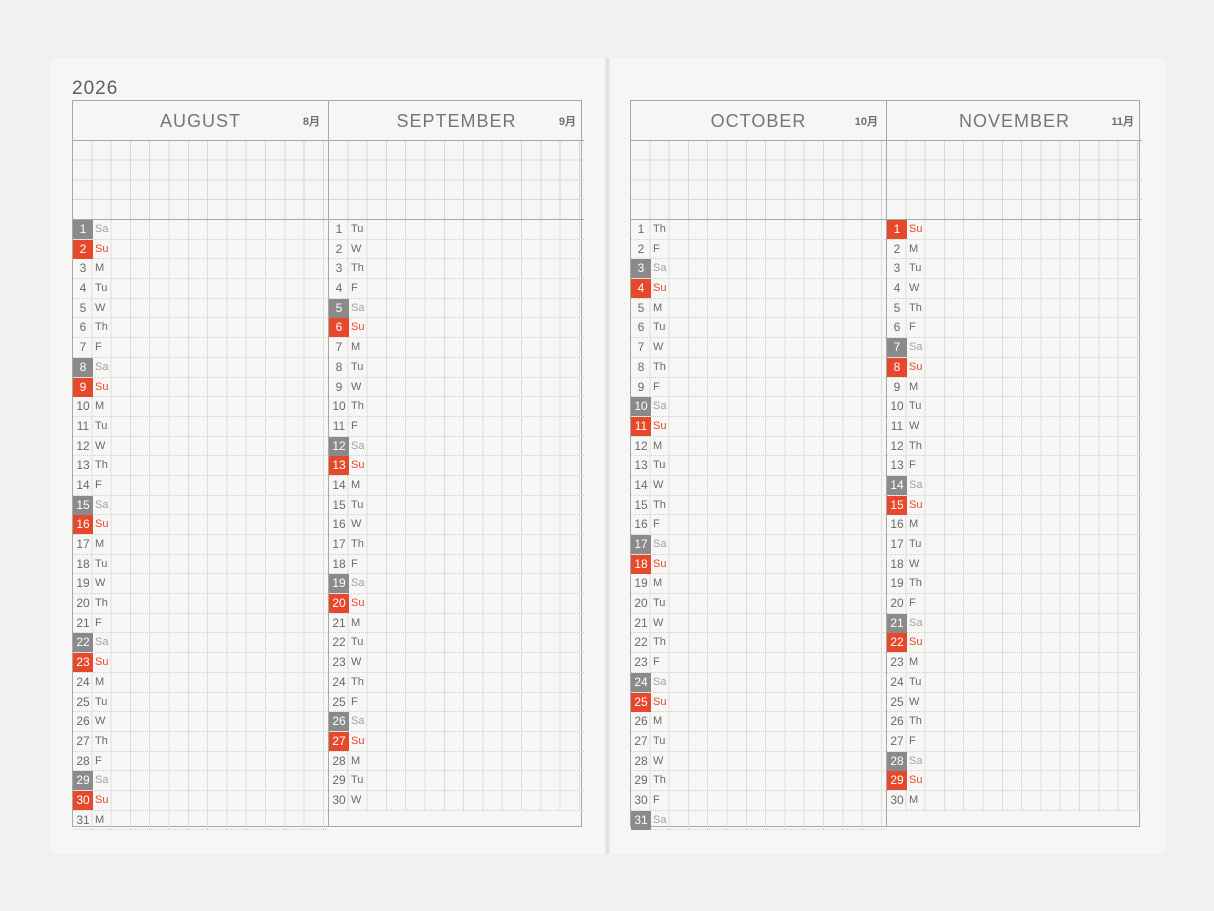 This screenshot has height=911, width=1214. What do you see at coordinates (456, 623) in the screenshot?
I see `day-row: 21 M` at bounding box center [456, 623].